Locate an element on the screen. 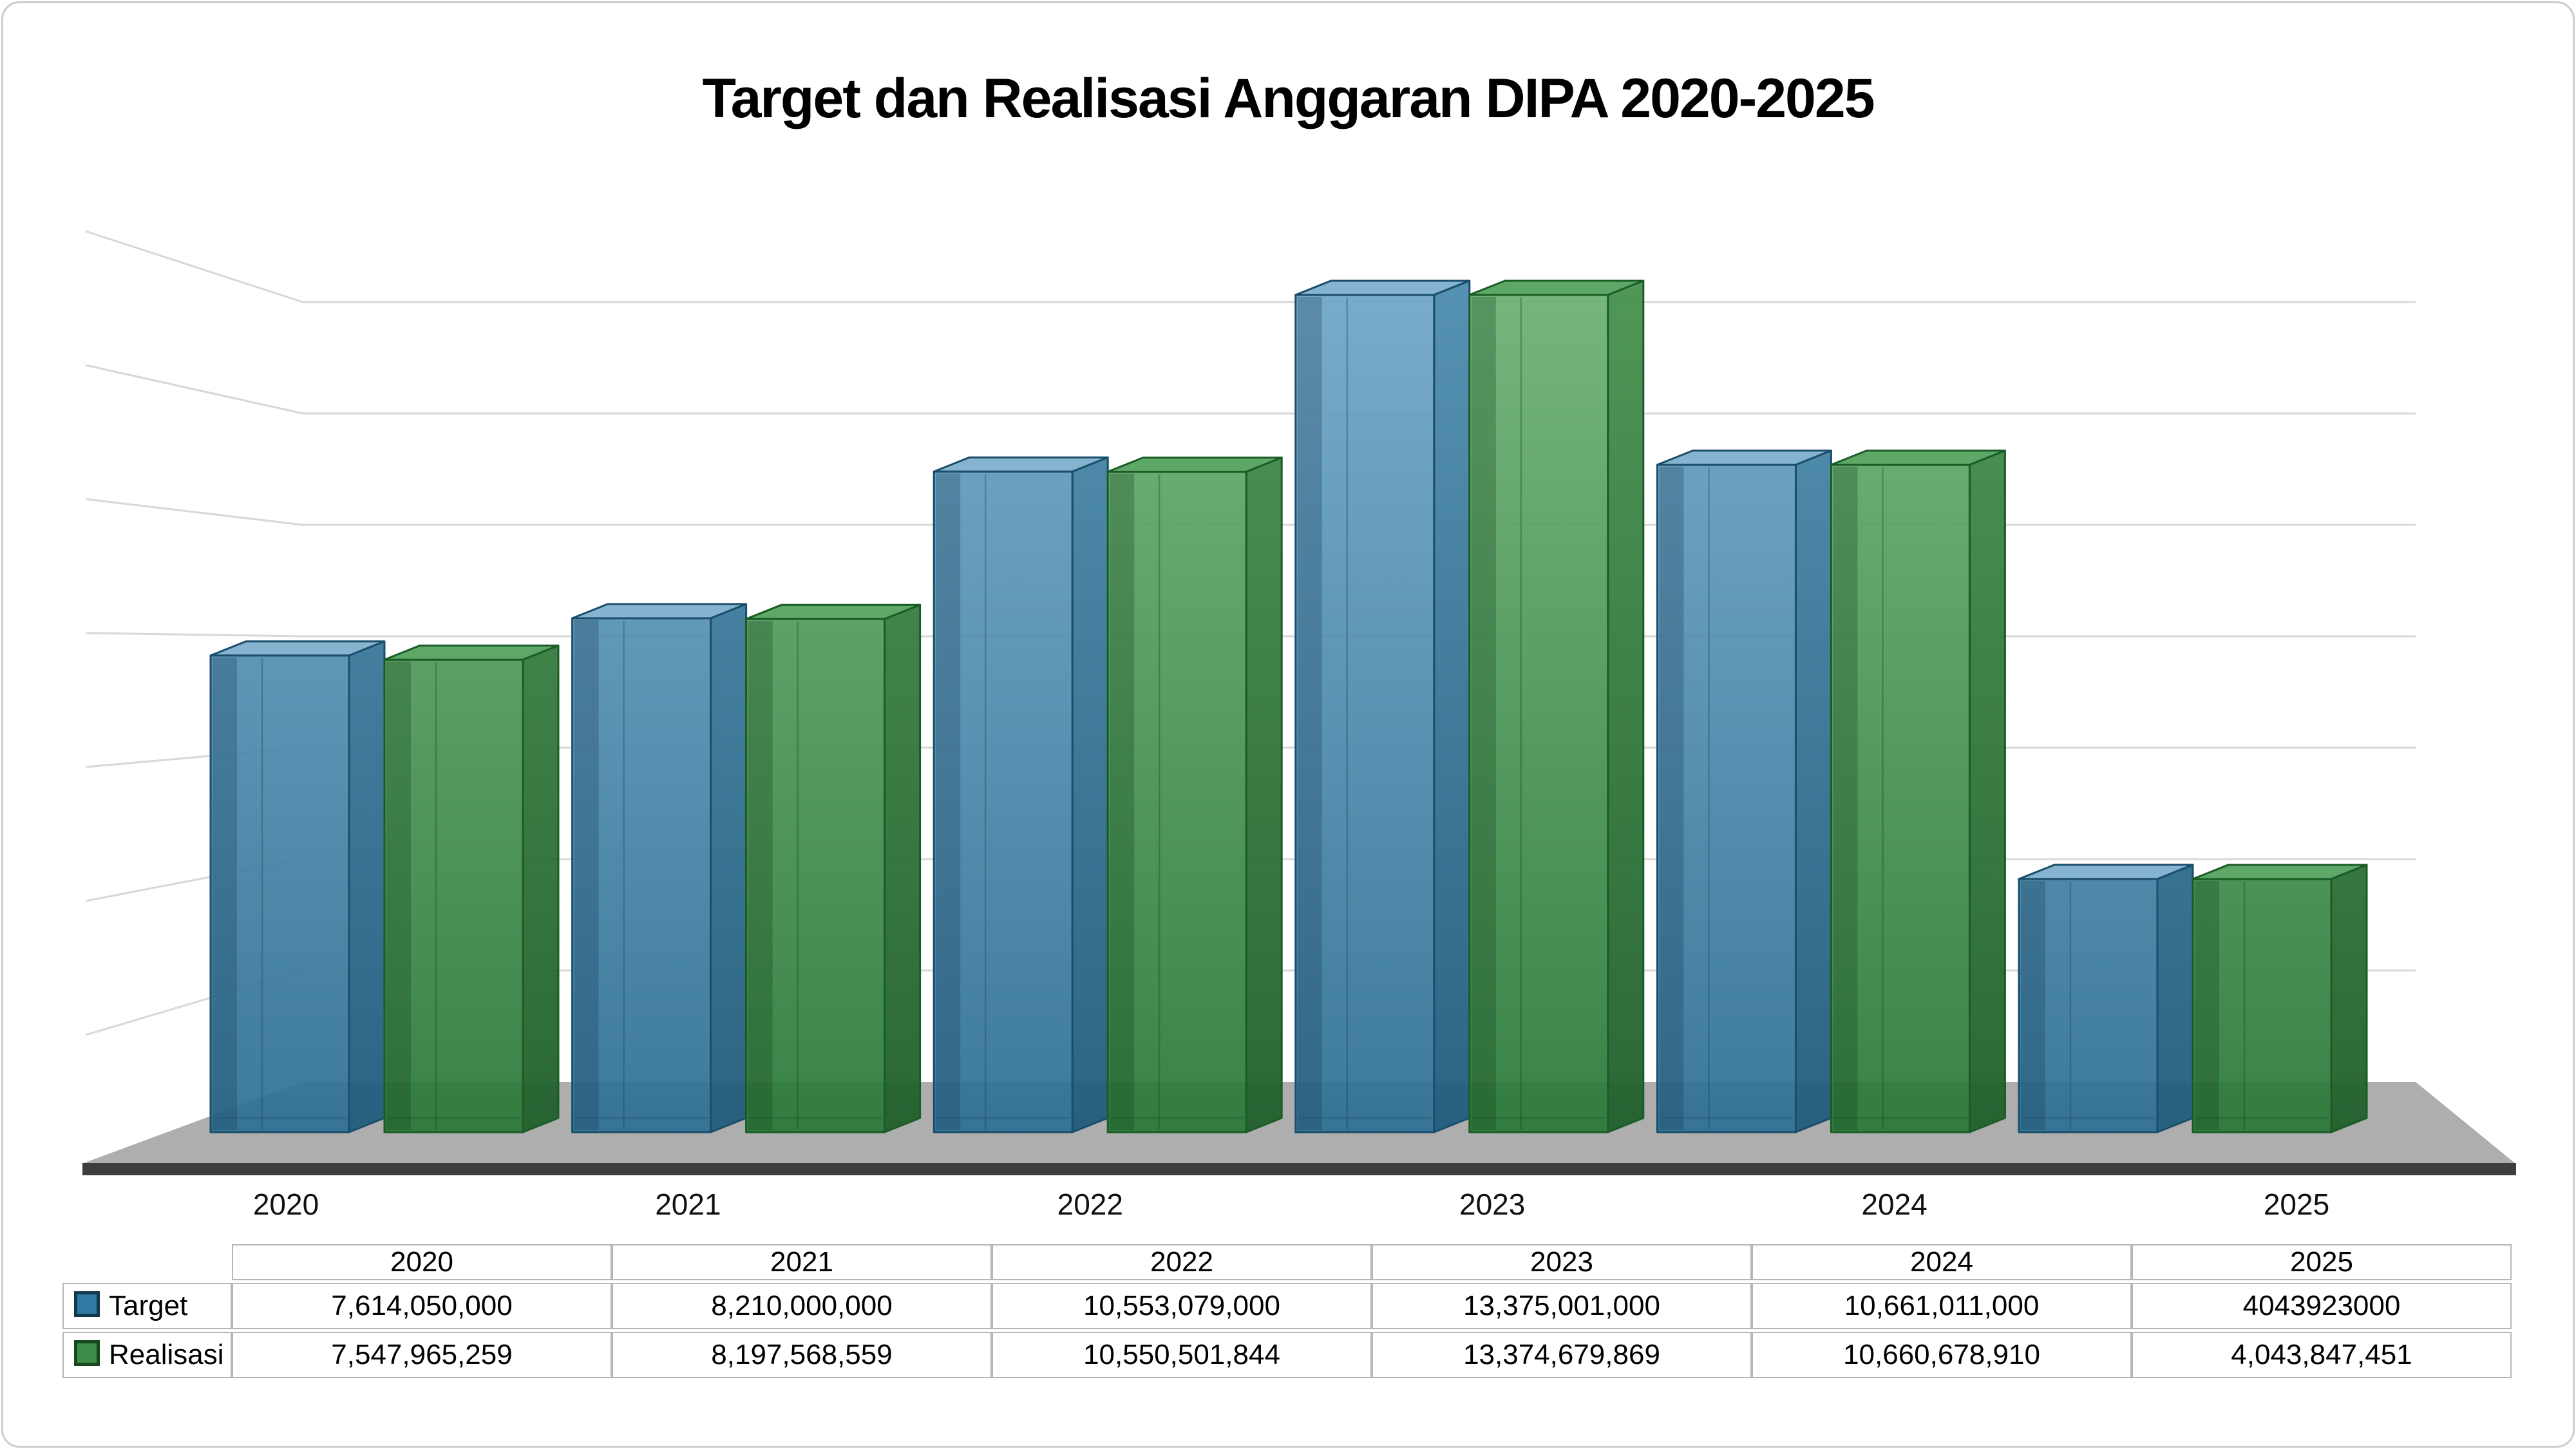 This screenshot has height=1449, width=2576. legend-swatch-target is located at coordinates (87, 1304).